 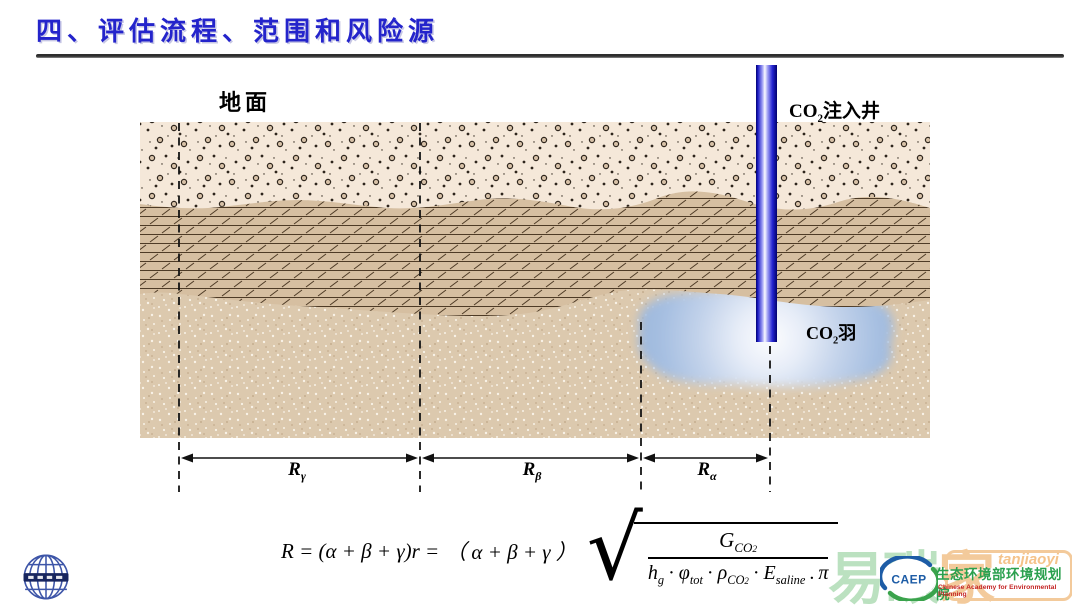 What do you see at coordinates (847, 333) in the screenshot?
I see `plume-label-cn: 羽` at bounding box center [847, 333].